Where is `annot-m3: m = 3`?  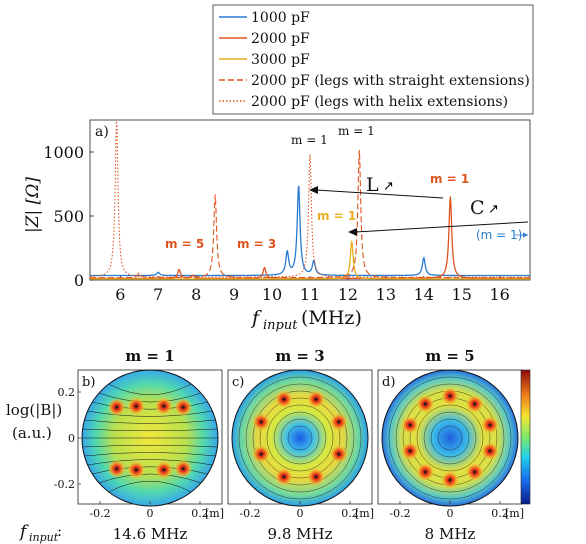
annot-m3: m = 3 is located at coordinates (256, 244).